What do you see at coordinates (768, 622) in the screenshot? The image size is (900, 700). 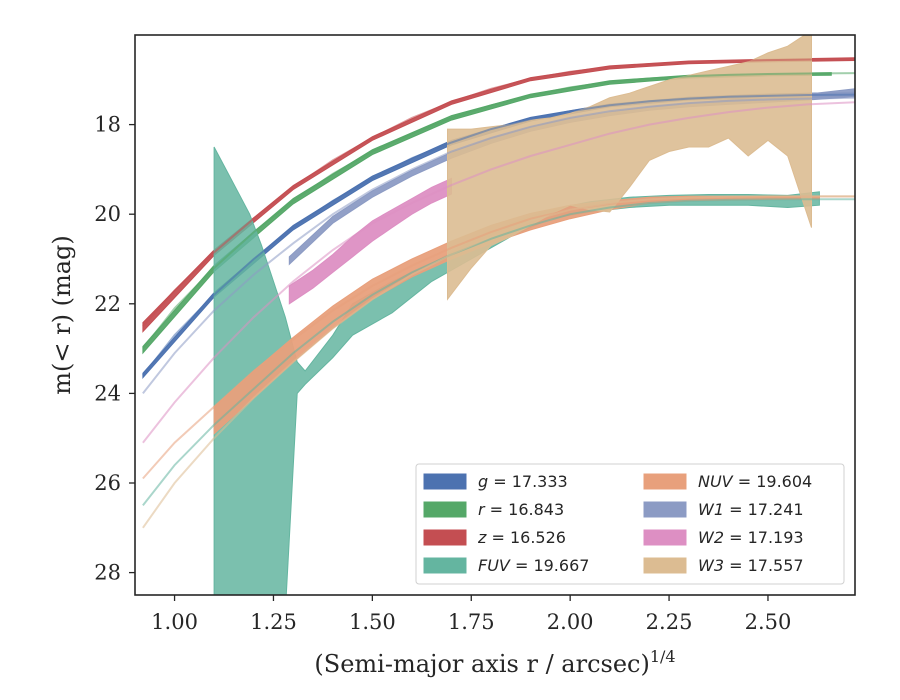 I see `x-tick-label: 2.50` at bounding box center [768, 622].